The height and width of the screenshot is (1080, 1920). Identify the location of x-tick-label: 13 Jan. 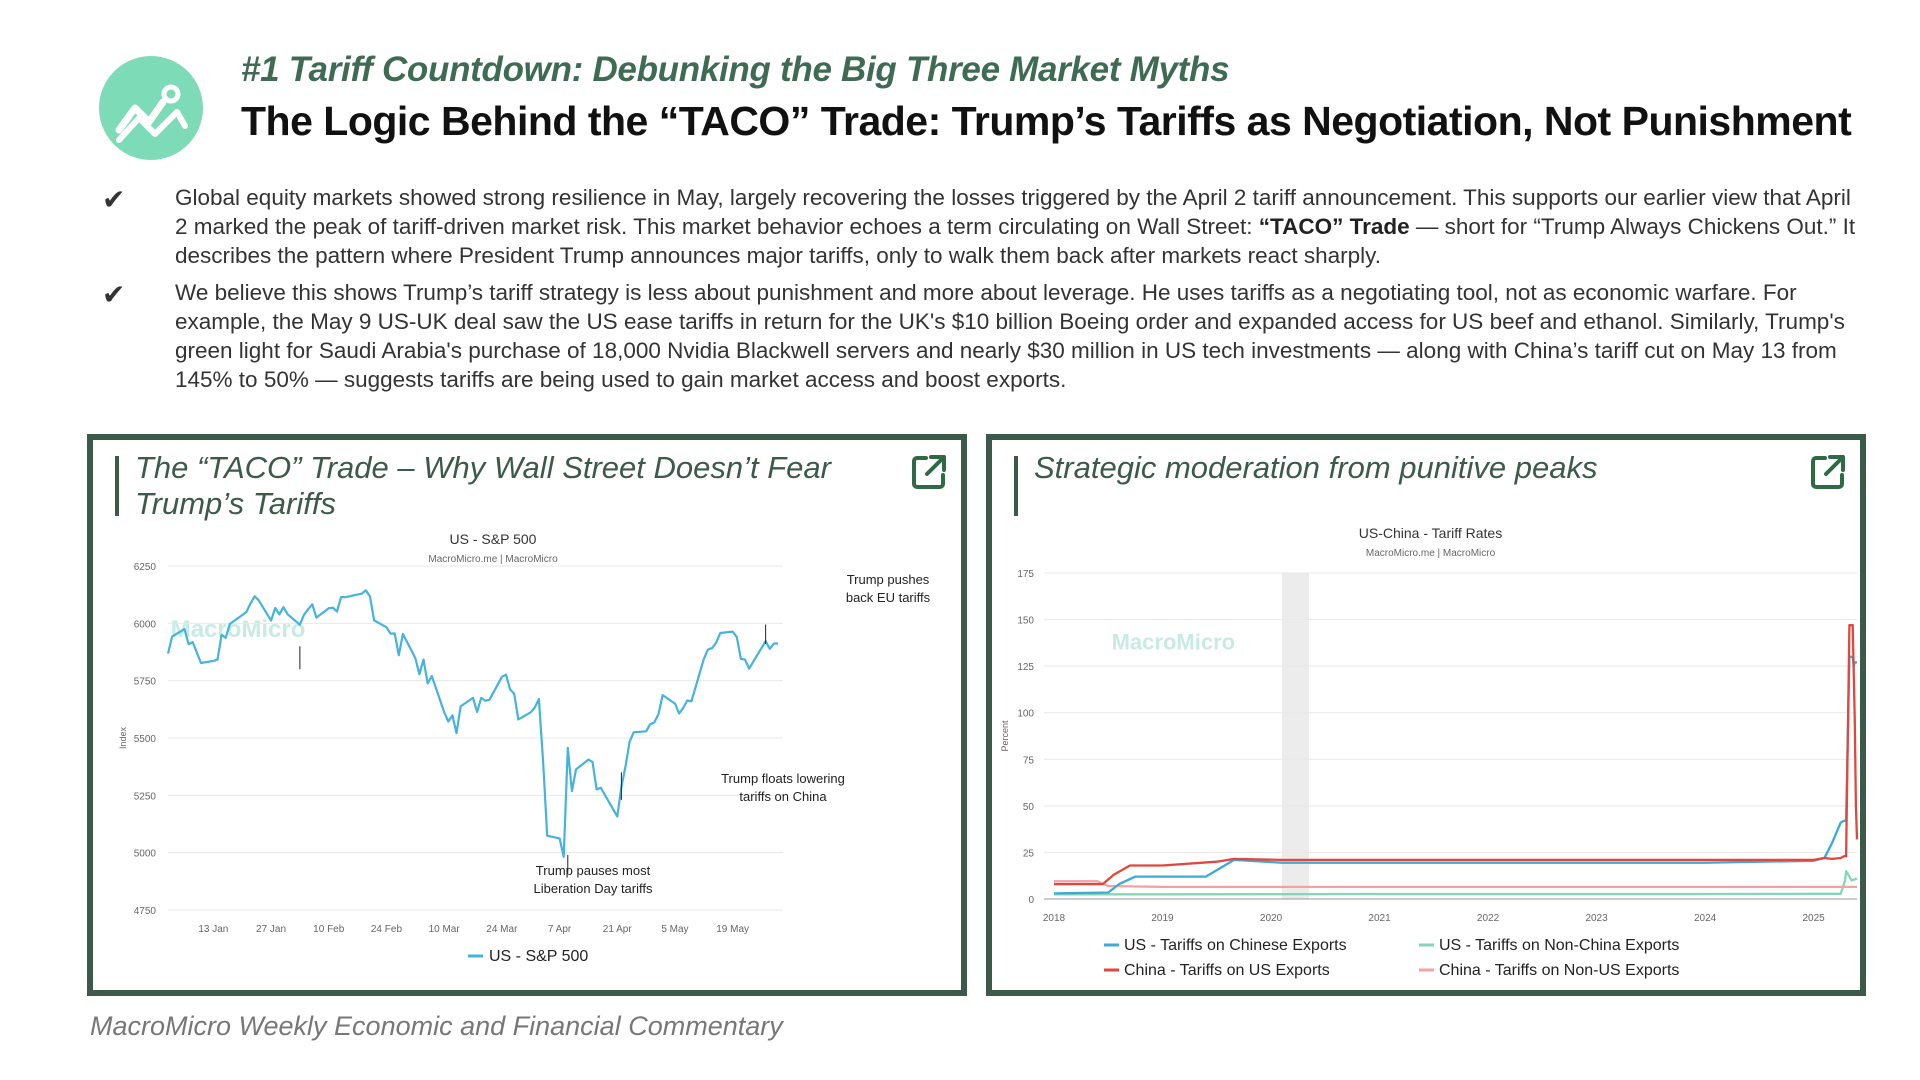
(213, 929).